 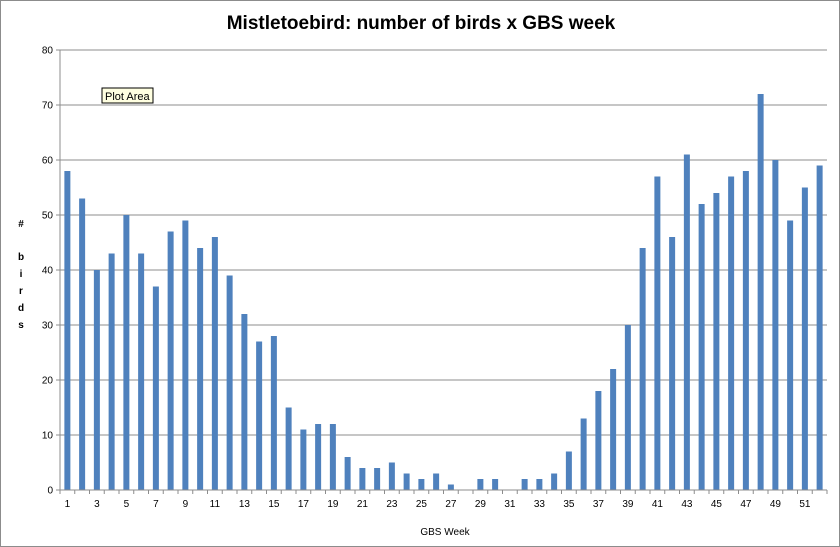 I want to click on y-tick-label: 60, so click(x=48, y=161).